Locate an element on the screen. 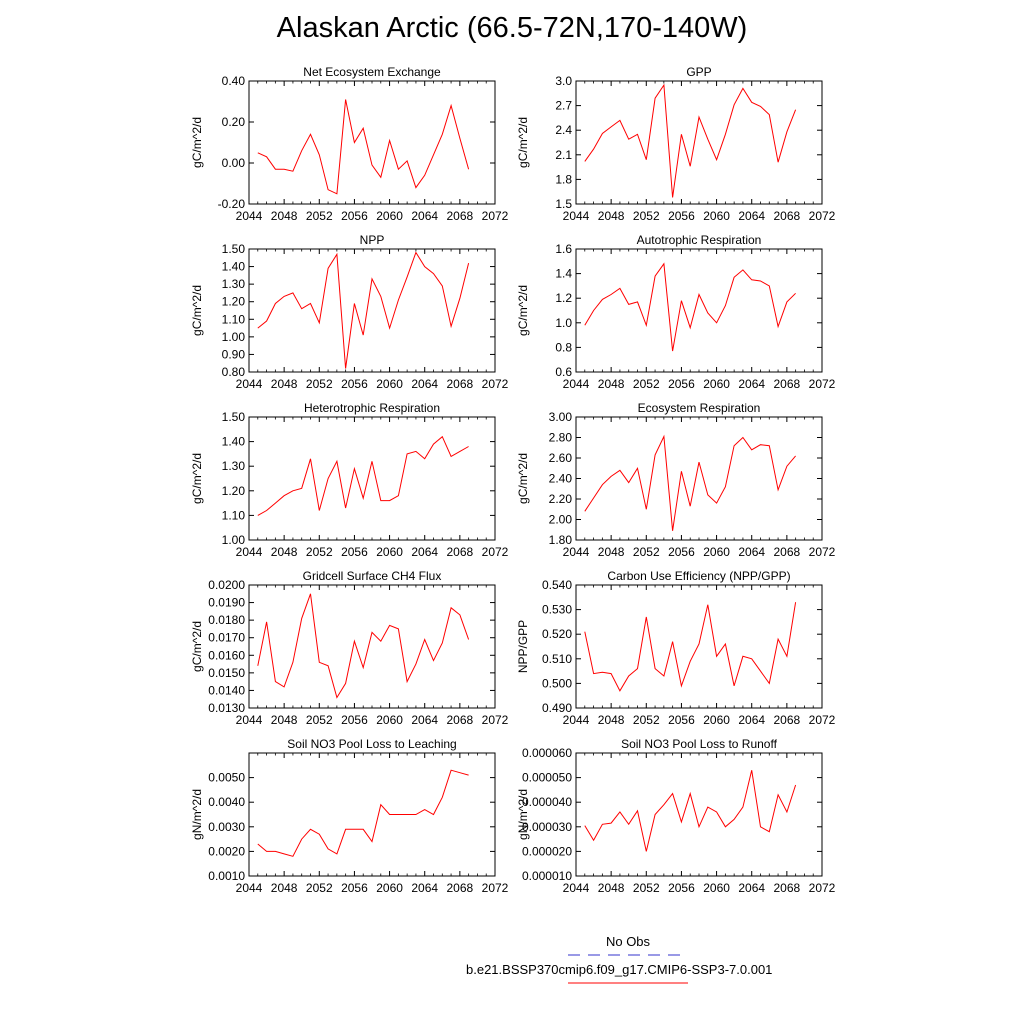 Image resolution: width=1024 pixels, height=1024 pixels. y-tick-label: 0.0170 is located at coordinates (226, 638).